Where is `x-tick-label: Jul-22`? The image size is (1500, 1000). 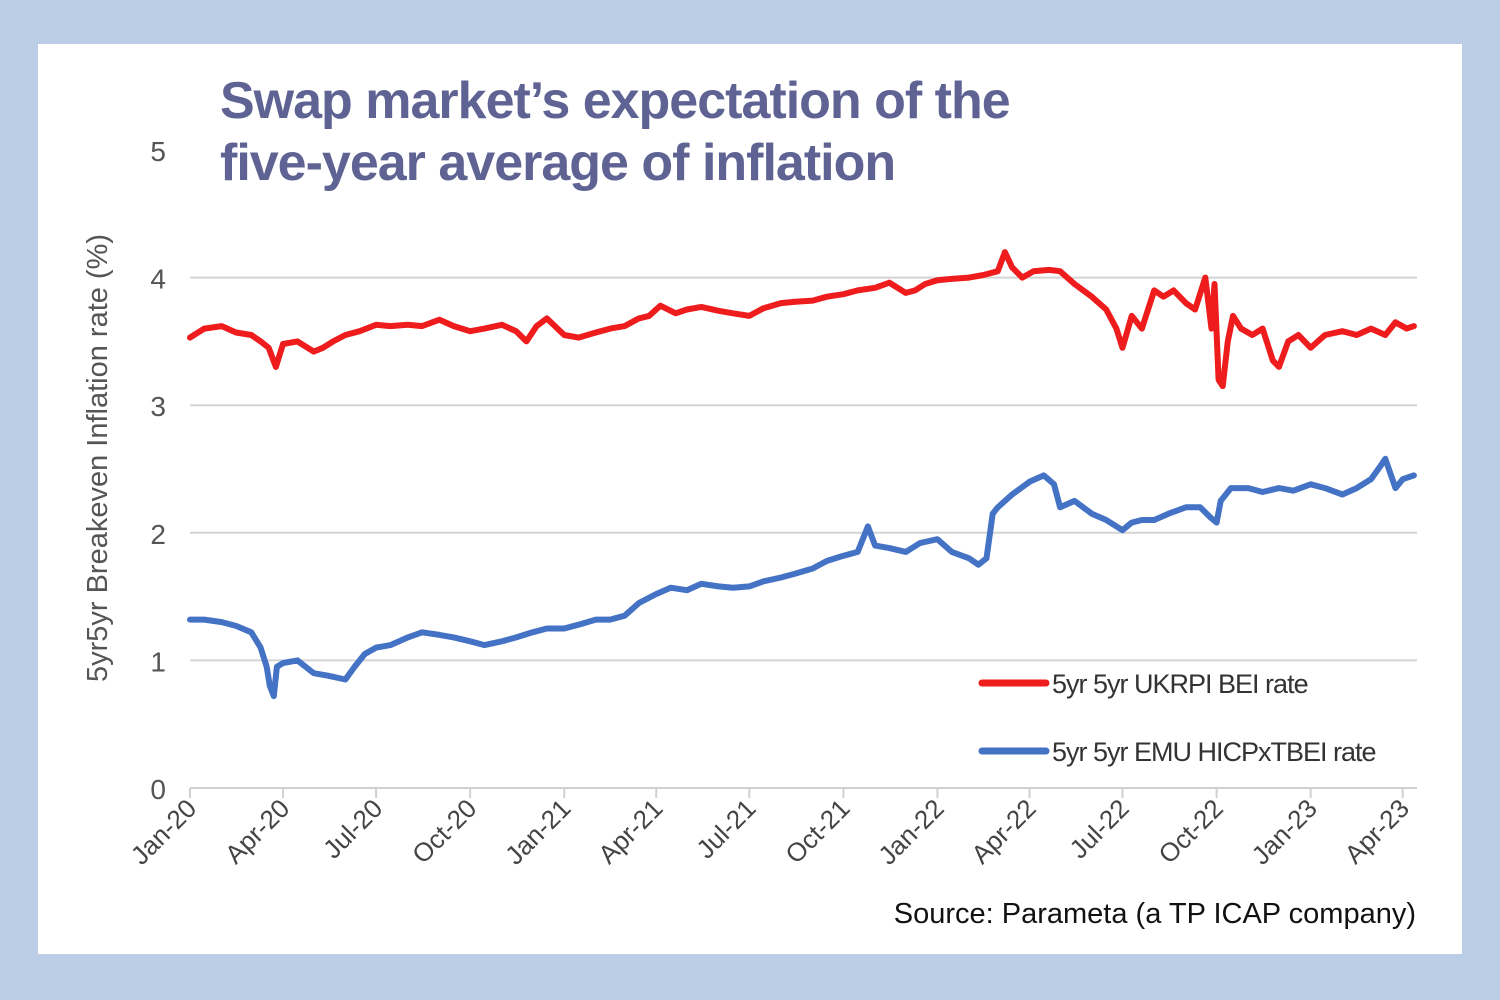
x-tick-label: Jul-22 is located at coordinates (1098, 828).